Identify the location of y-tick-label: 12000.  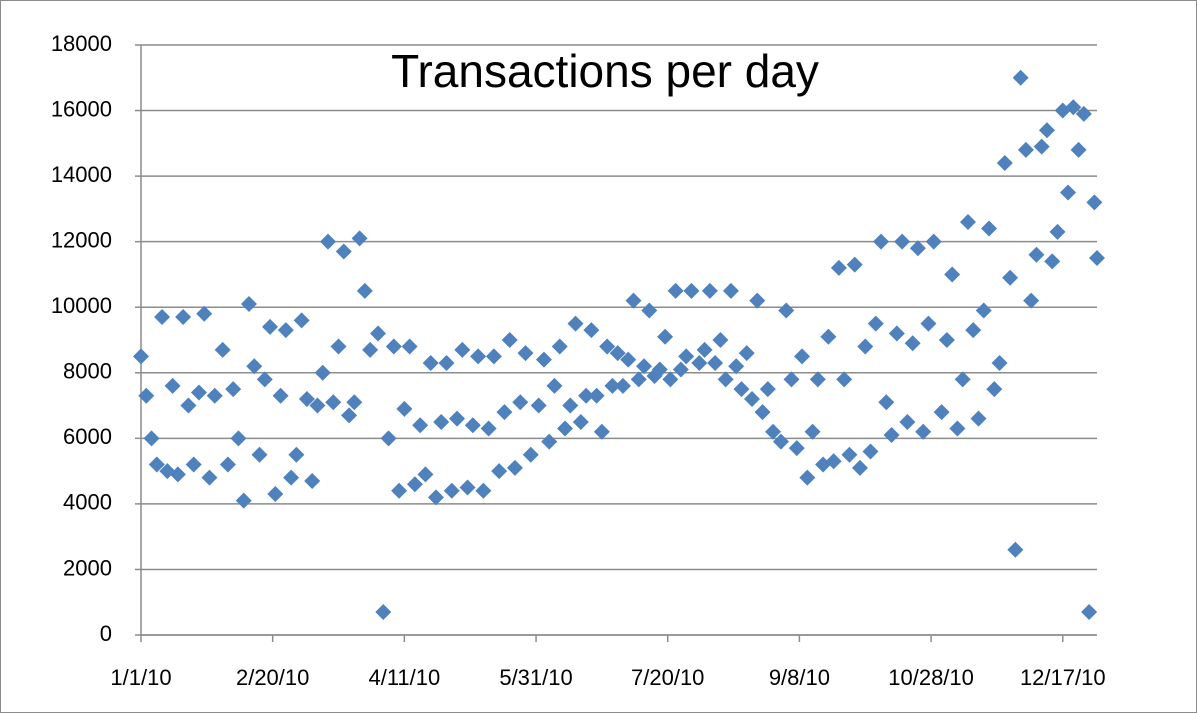
(81, 239).